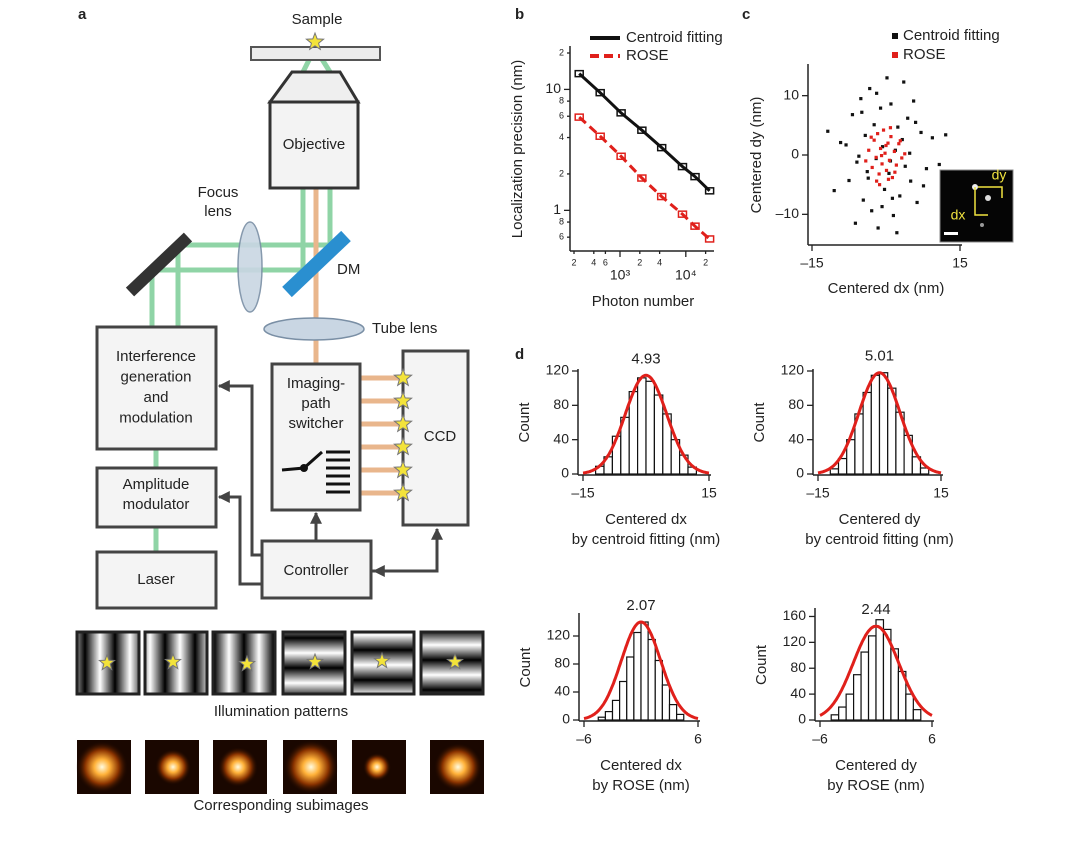 The height and width of the screenshot is (845, 1080). I want to click on y-tick-label: 40, so click(798, 693).